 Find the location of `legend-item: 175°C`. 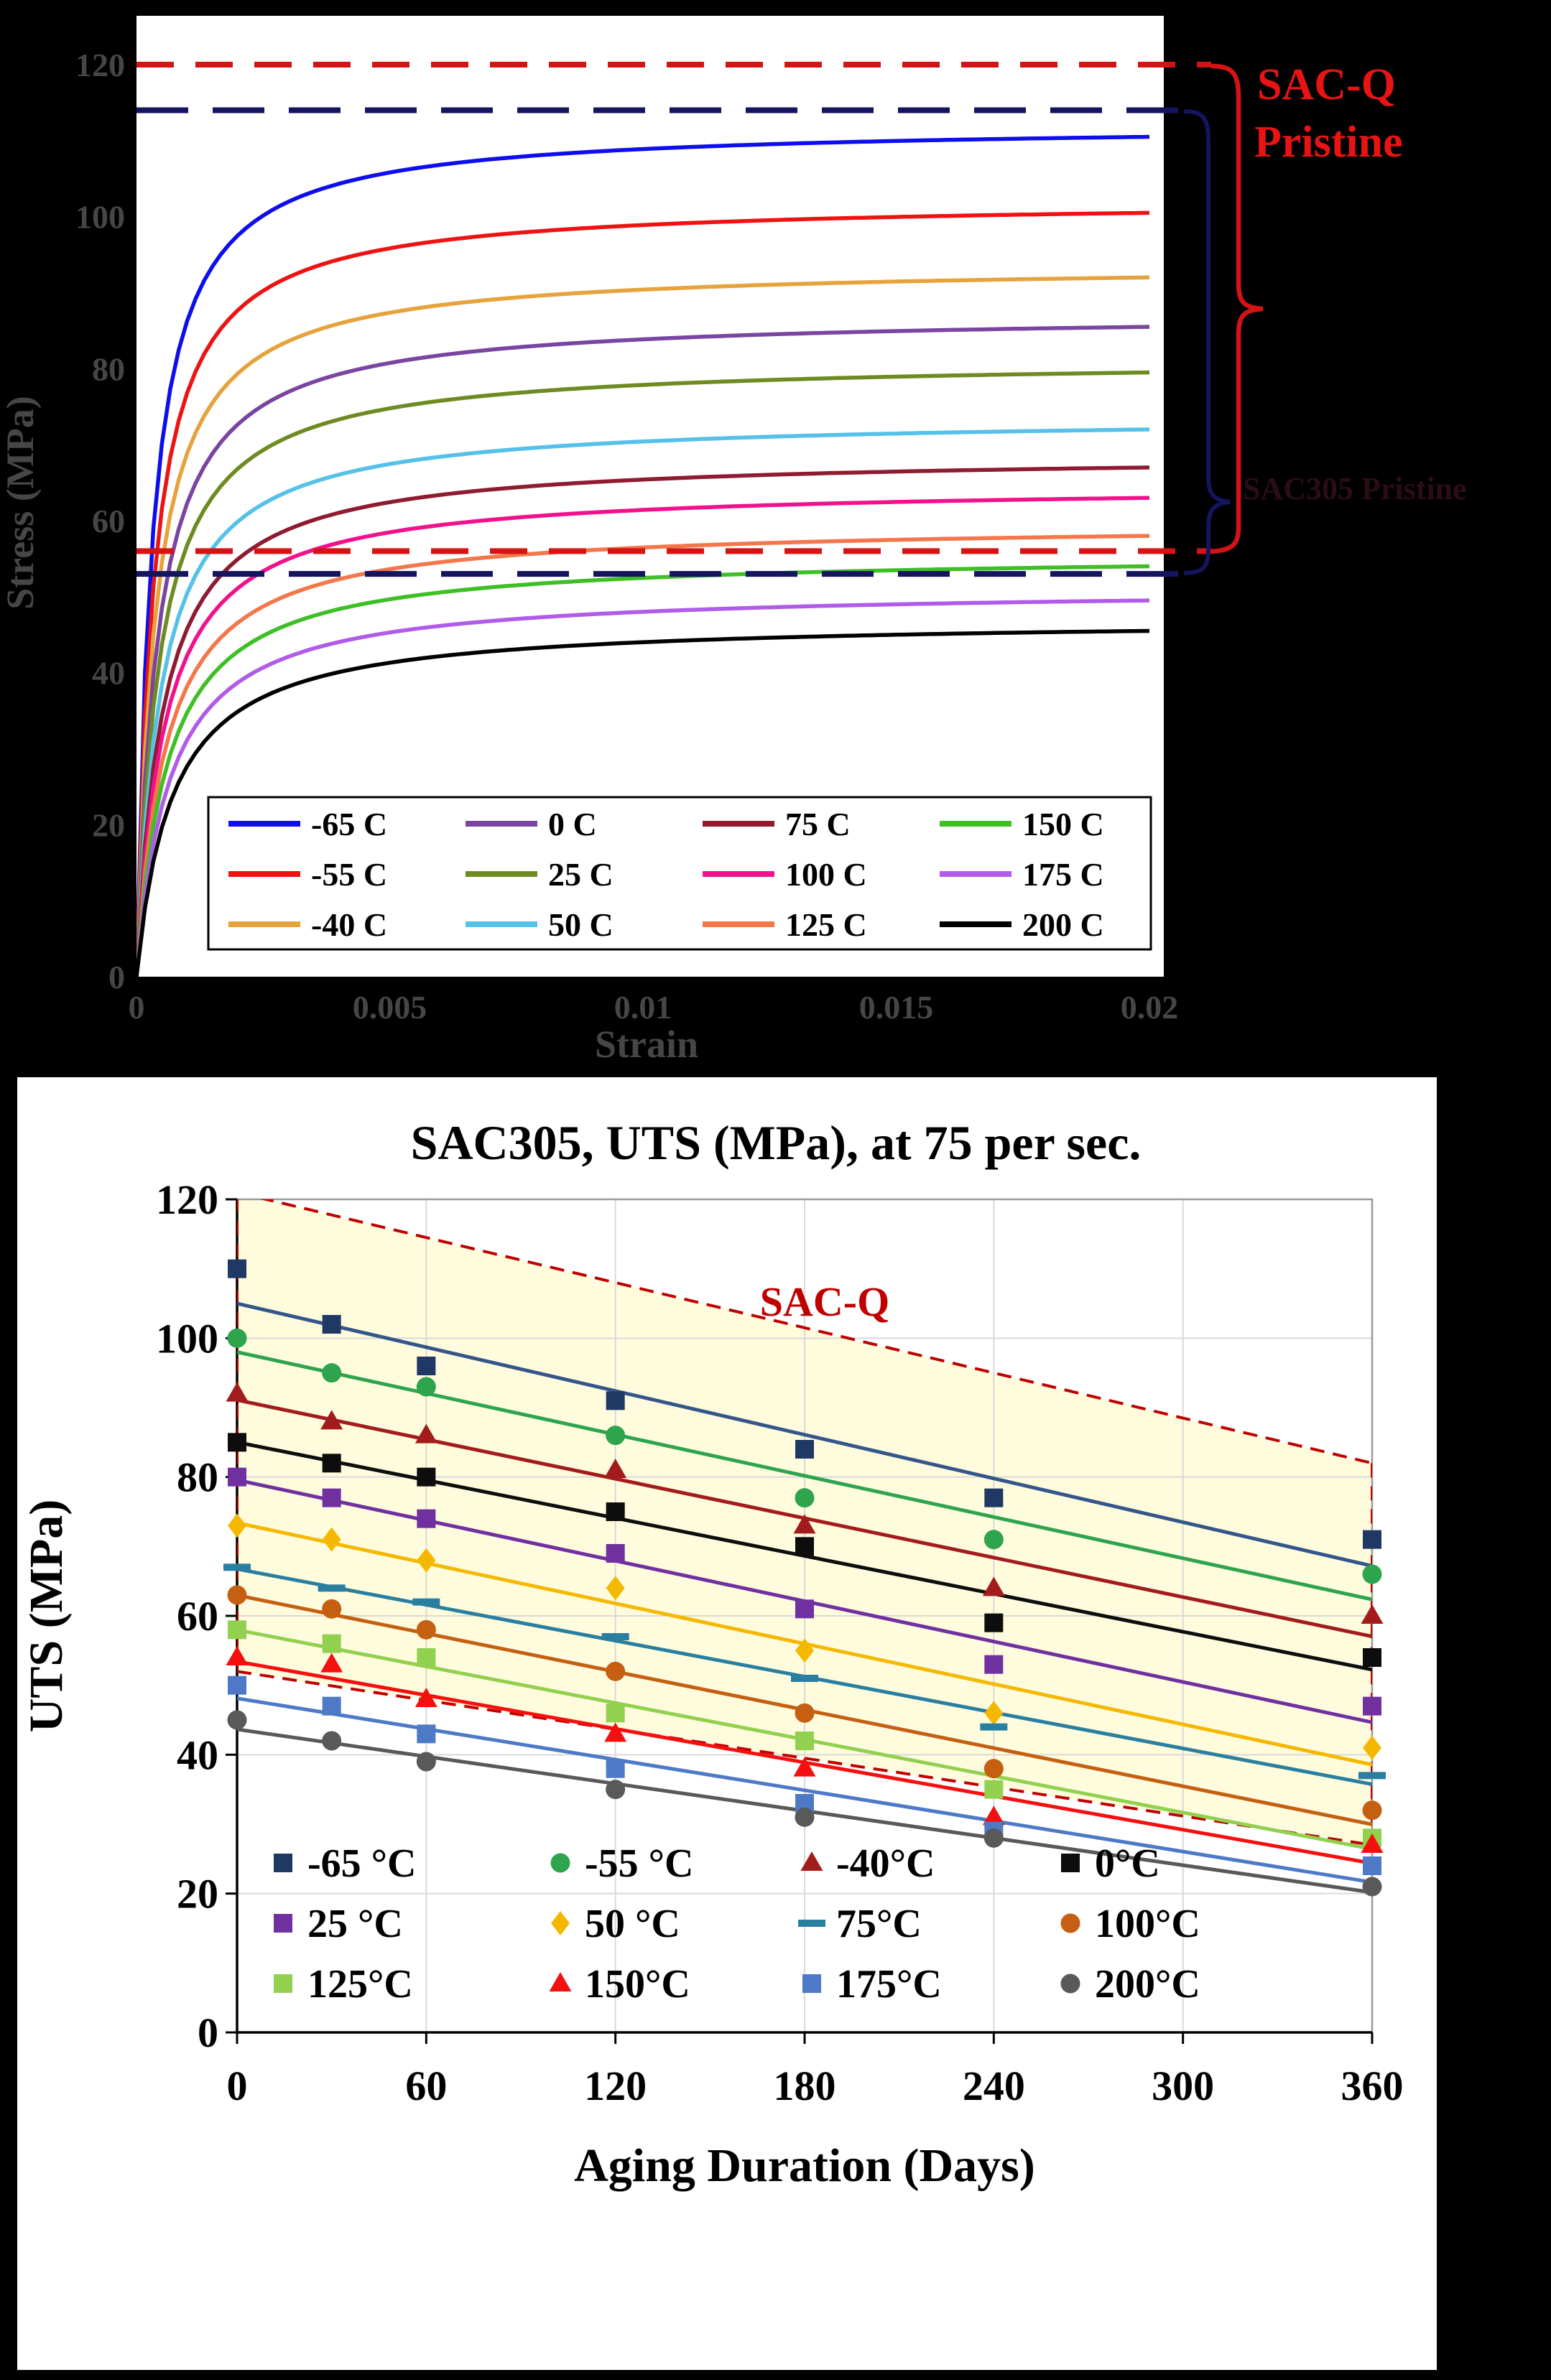

legend-item: 175°C is located at coordinates (872, 1984).